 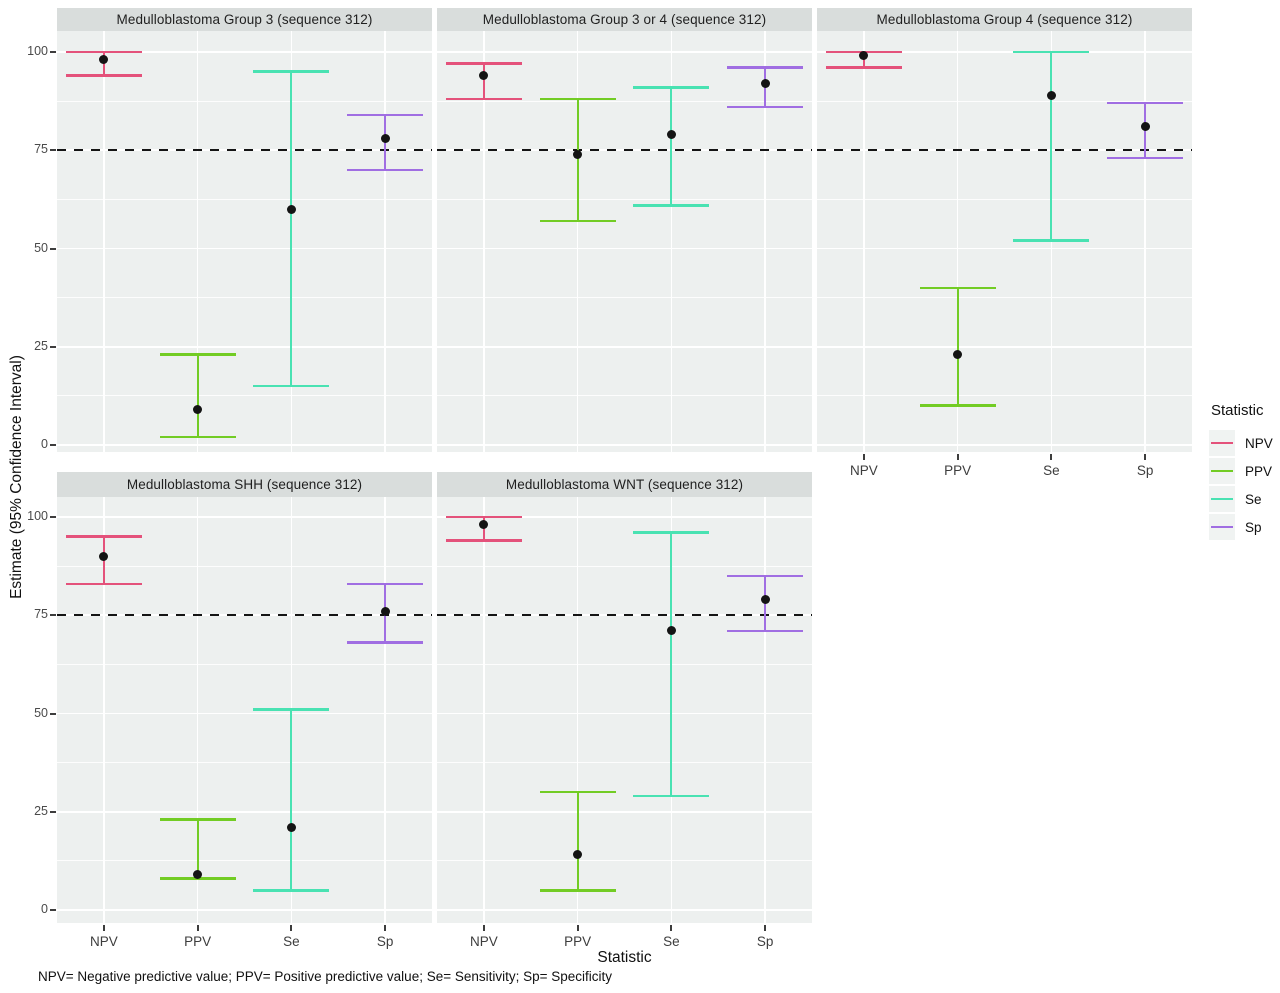 I want to click on y-tick-label: 25, so click(x=41, y=810).